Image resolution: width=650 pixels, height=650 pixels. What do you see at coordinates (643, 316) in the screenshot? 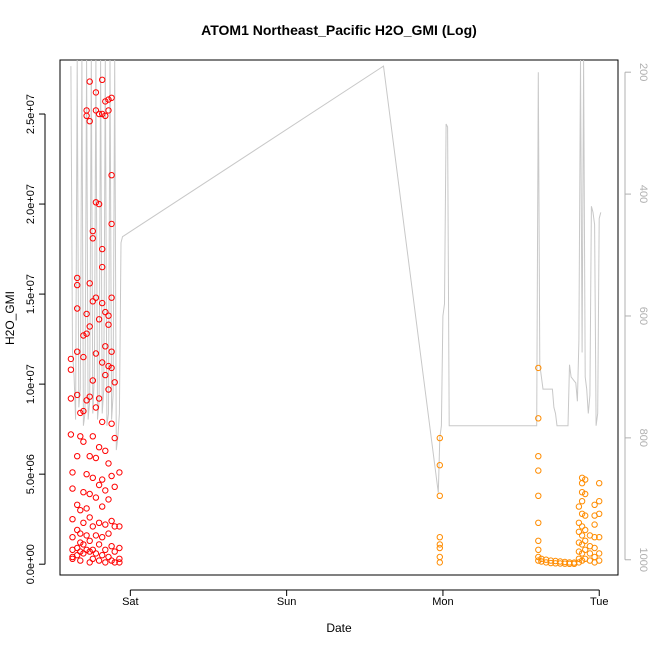
I see `y2-tick-label: 600` at bounding box center [643, 316].